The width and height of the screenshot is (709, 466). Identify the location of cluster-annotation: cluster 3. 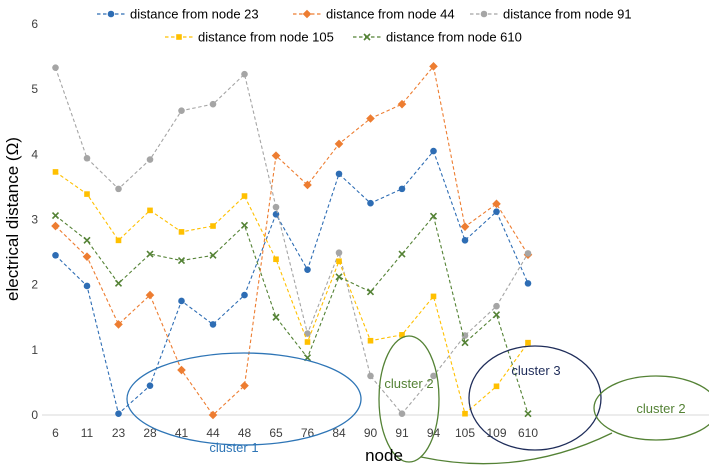
(535, 398).